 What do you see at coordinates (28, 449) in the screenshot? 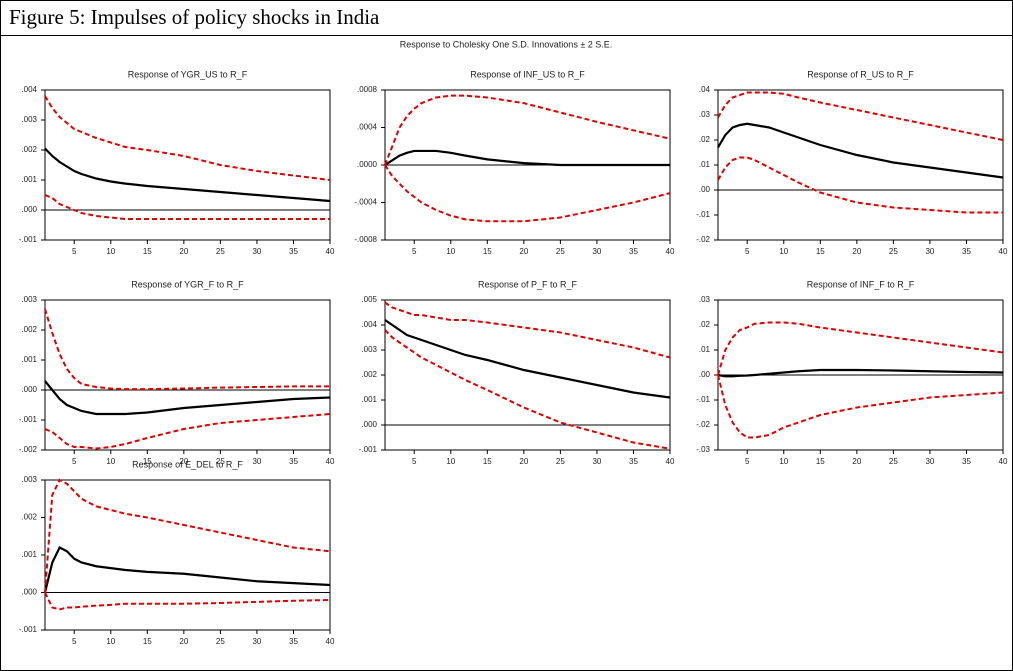
I see `y-tick-label: -.002` at bounding box center [28, 449].